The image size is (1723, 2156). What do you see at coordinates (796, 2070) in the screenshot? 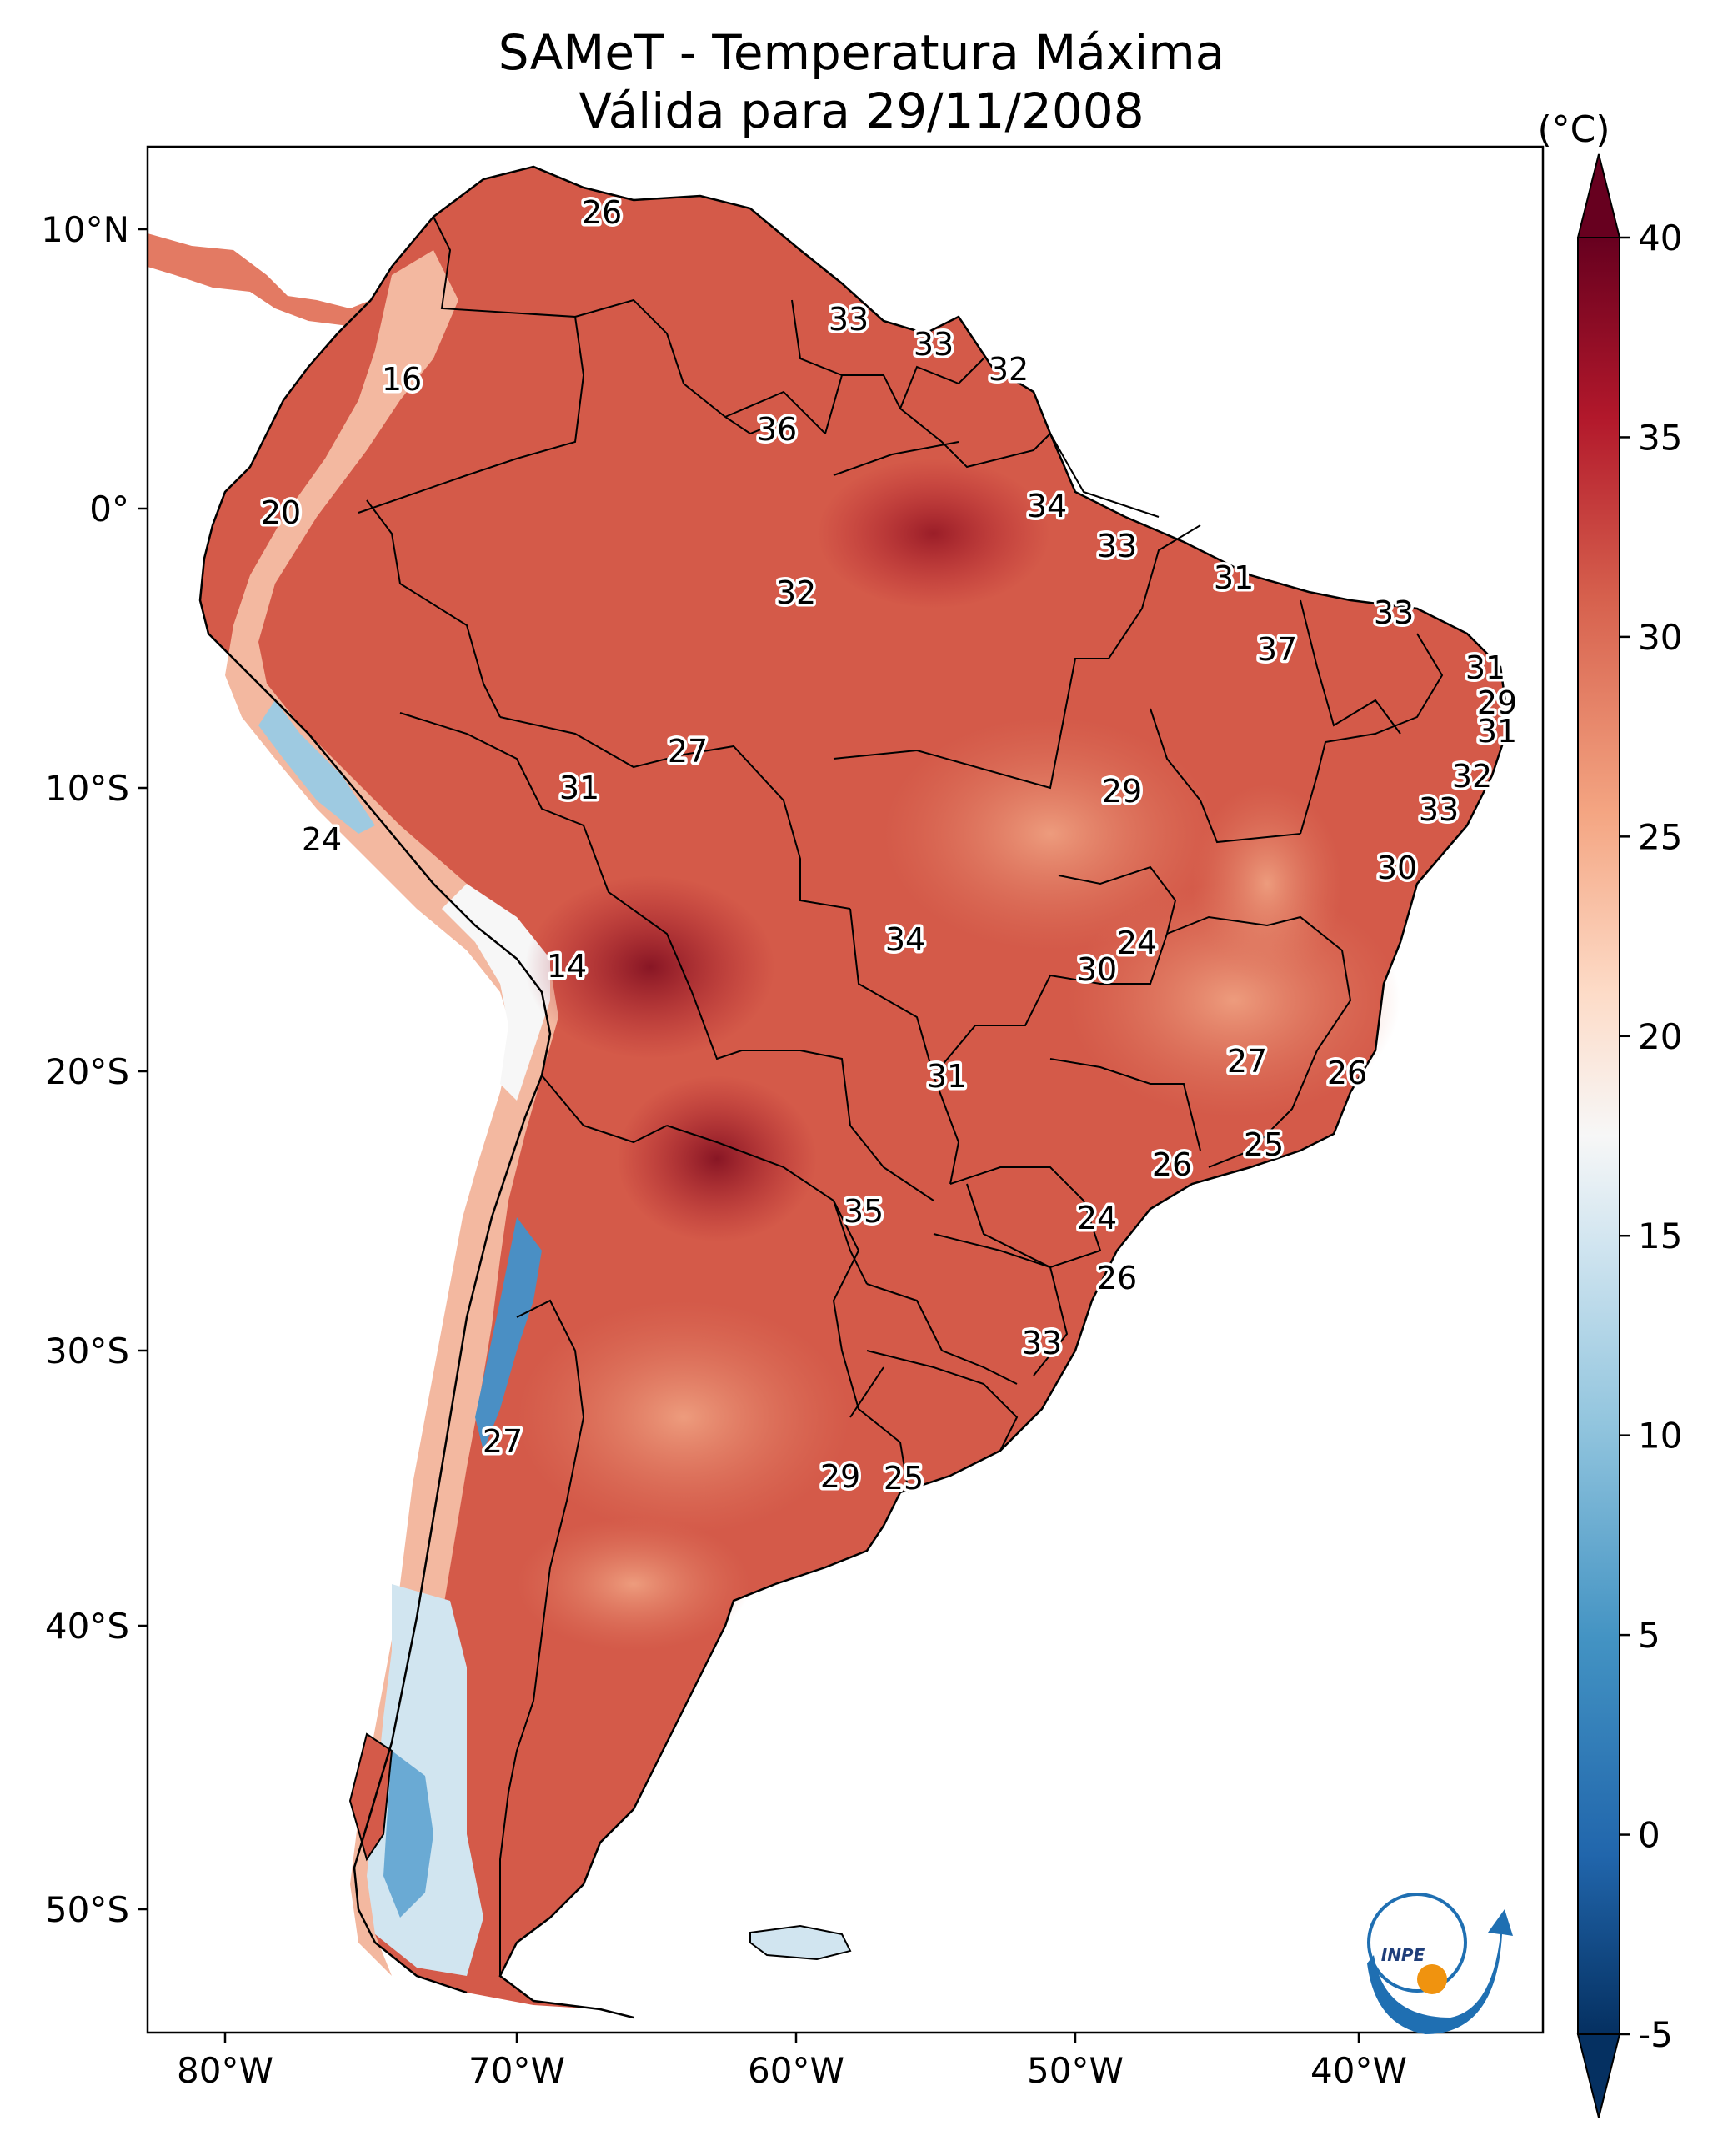
I see `lon-tick-60w: 60°W` at bounding box center [796, 2070].